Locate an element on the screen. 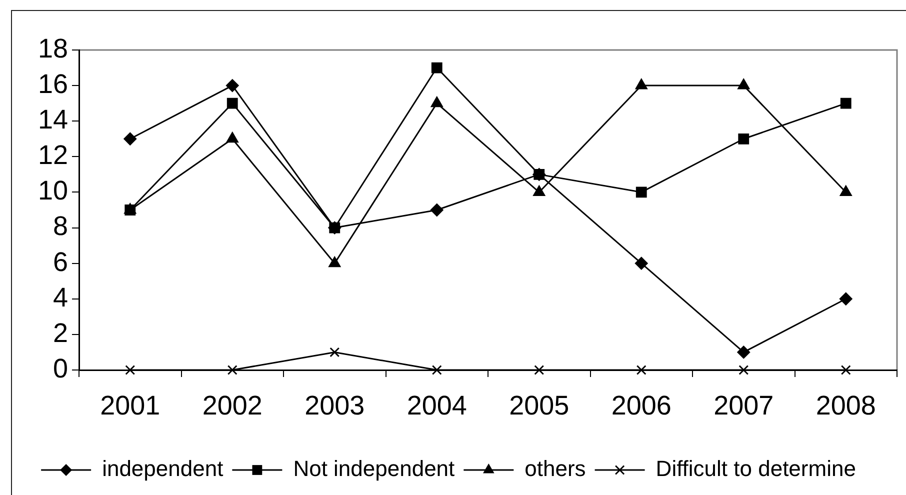 The width and height of the screenshot is (906, 495). y-tick-label: 12 is located at coordinates (53, 155).